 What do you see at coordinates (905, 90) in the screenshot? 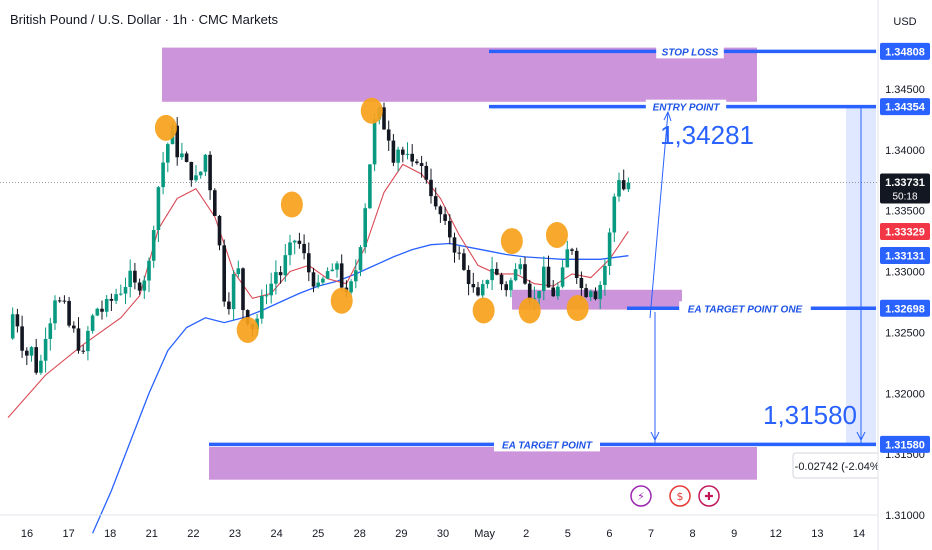
I see `y-tick-label: 1.34500` at bounding box center [905, 90].